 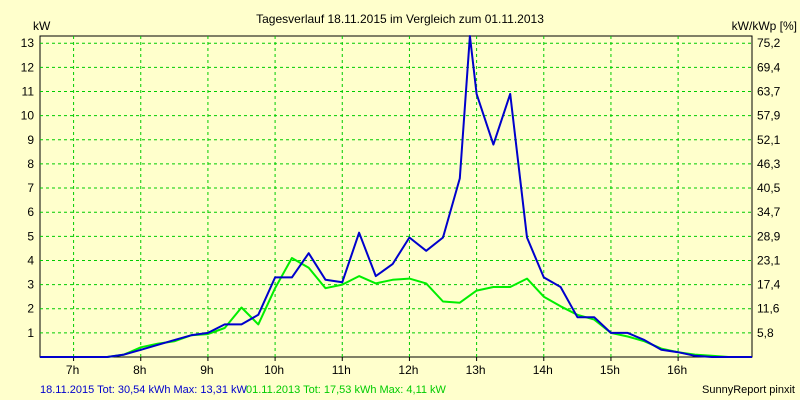 What do you see at coordinates (769, 260) in the screenshot?
I see `y-tick-label-right: 23,1` at bounding box center [769, 260].